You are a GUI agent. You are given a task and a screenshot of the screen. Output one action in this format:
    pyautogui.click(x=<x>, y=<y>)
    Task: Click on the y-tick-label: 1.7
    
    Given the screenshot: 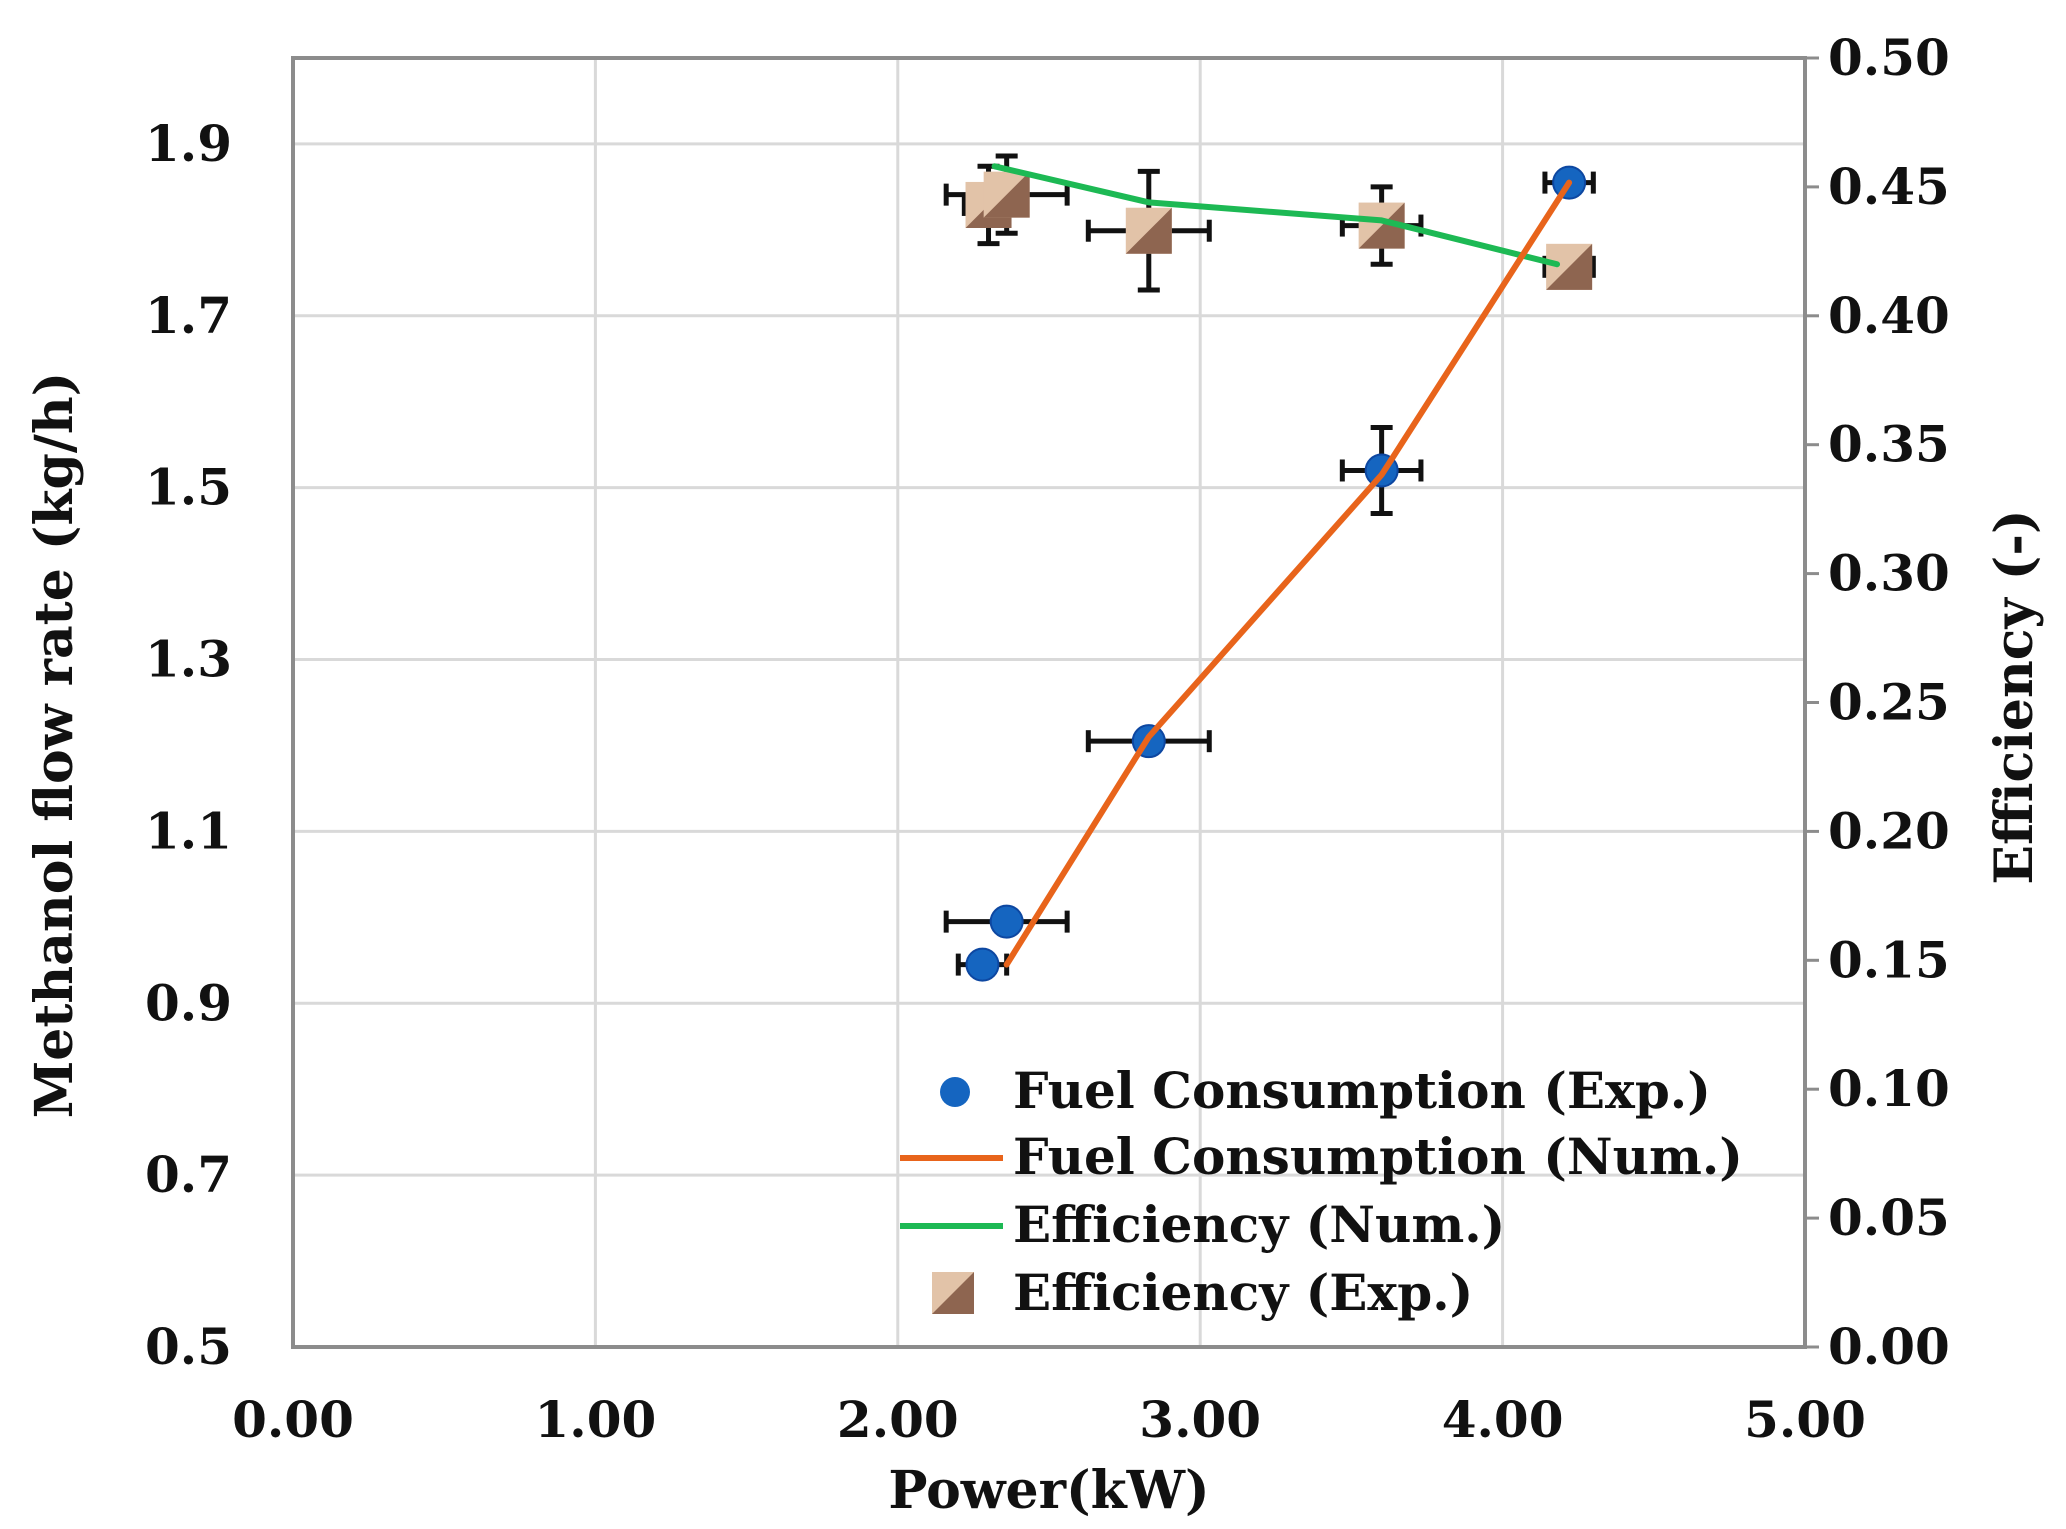 What is the action you would take?
    pyautogui.click(x=188, y=315)
    